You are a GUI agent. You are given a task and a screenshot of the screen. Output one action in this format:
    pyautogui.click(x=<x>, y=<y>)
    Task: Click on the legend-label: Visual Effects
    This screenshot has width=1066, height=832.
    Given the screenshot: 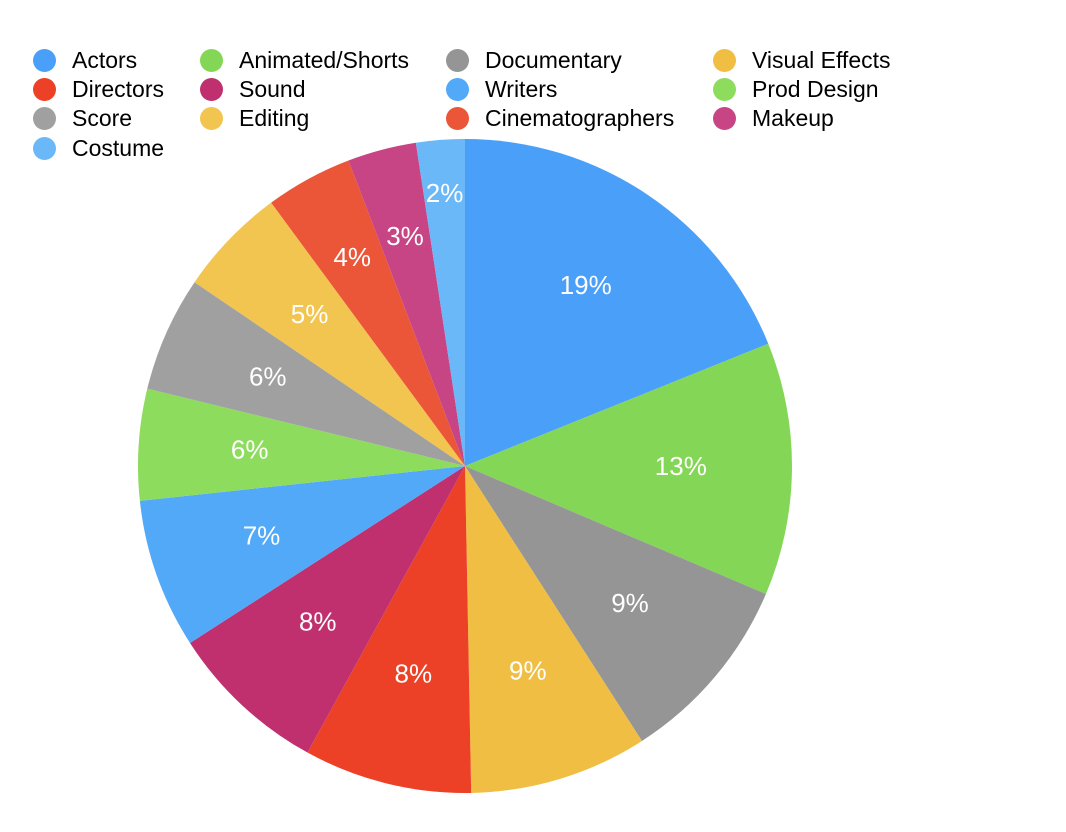 What is the action you would take?
    pyautogui.click(x=821, y=59)
    